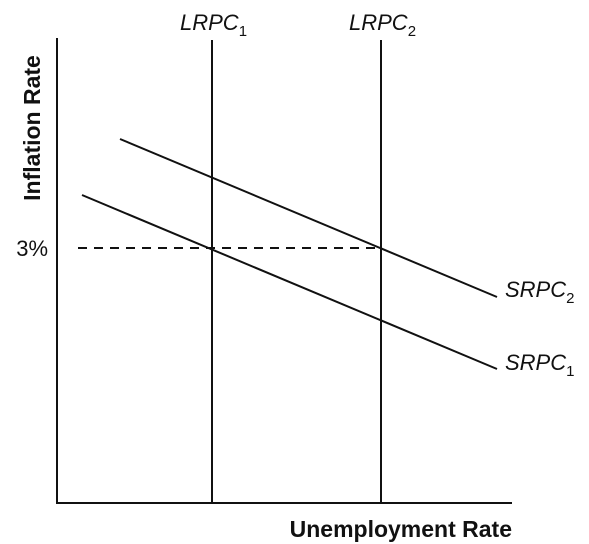 This screenshot has height=544, width=589. What do you see at coordinates (32, 128) in the screenshot?
I see `y-axis-label: Inflation Rate` at bounding box center [32, 128].